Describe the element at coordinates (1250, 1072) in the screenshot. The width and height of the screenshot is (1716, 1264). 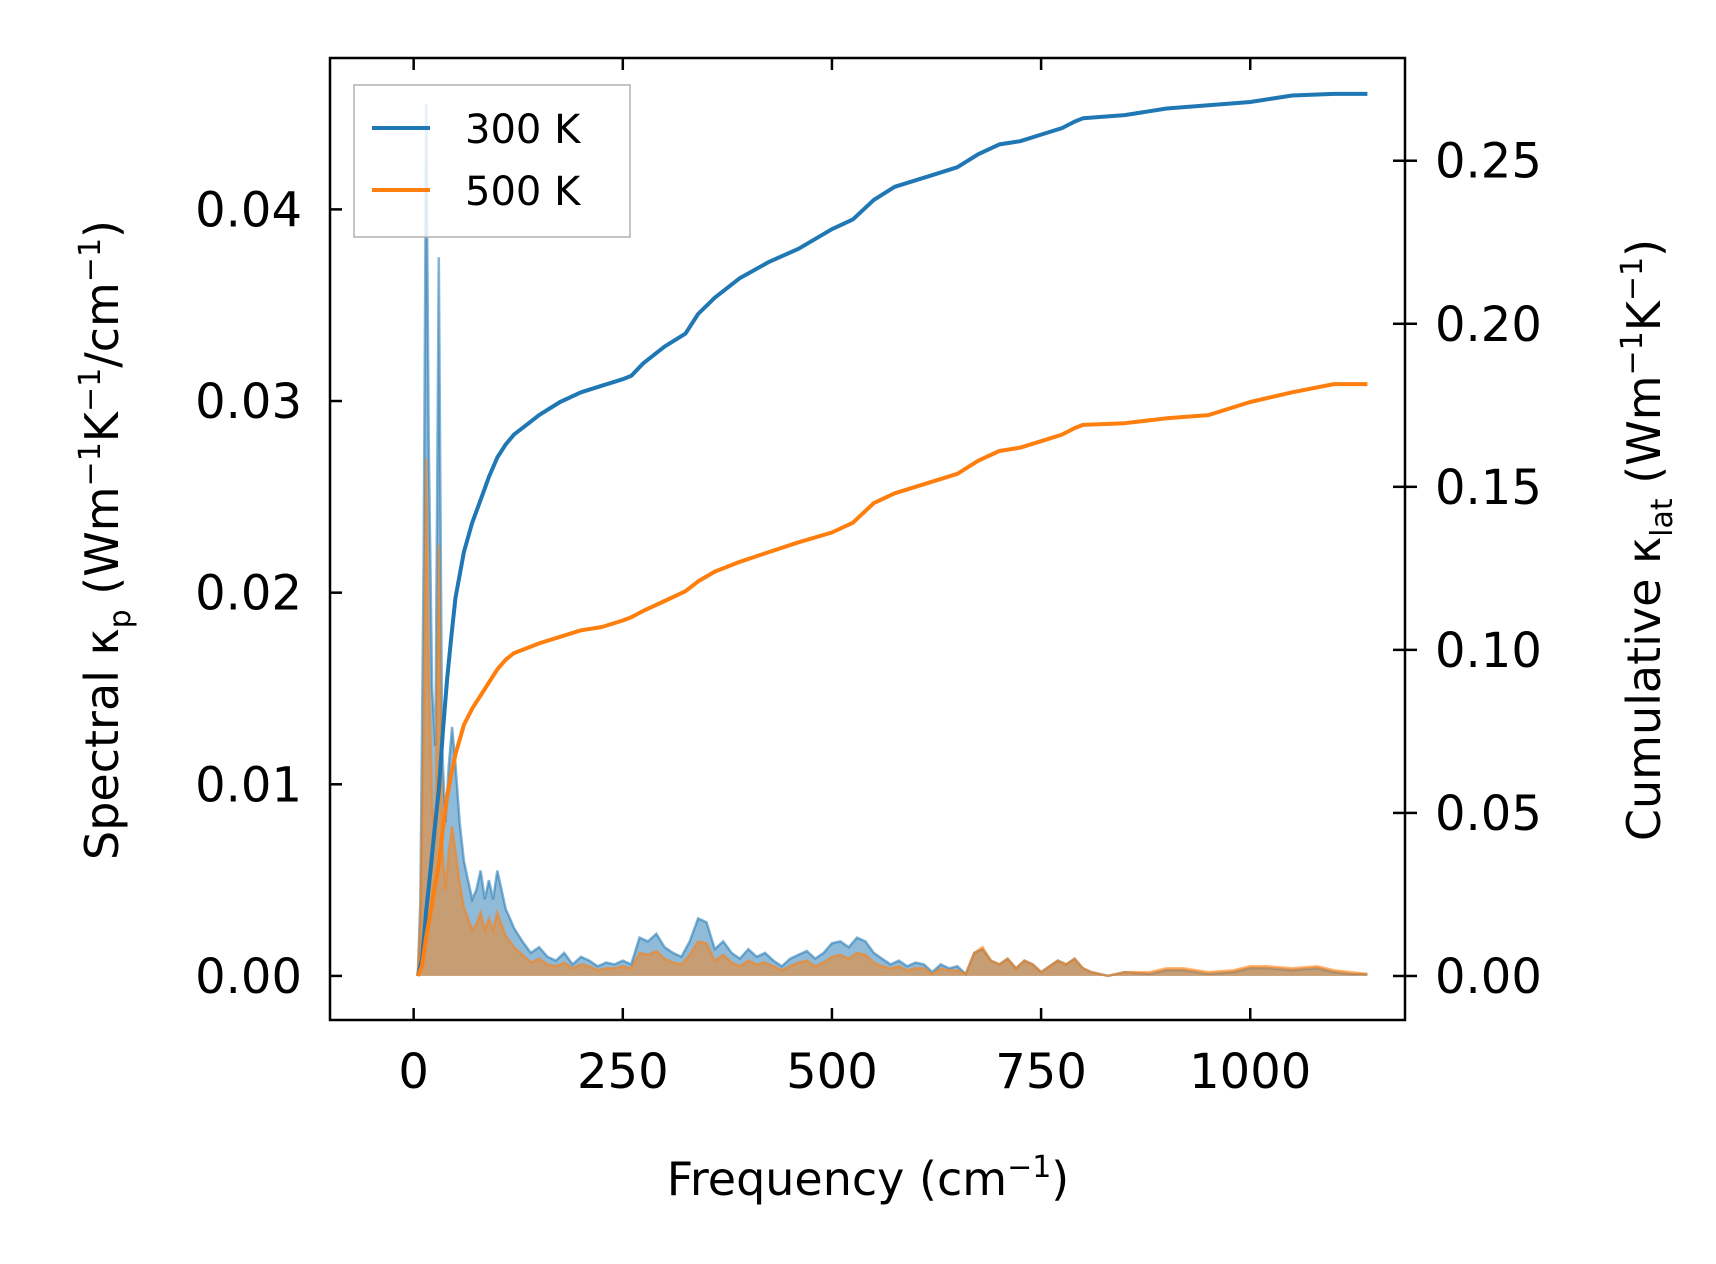
I see `x-tick-label: 1000` at that location.